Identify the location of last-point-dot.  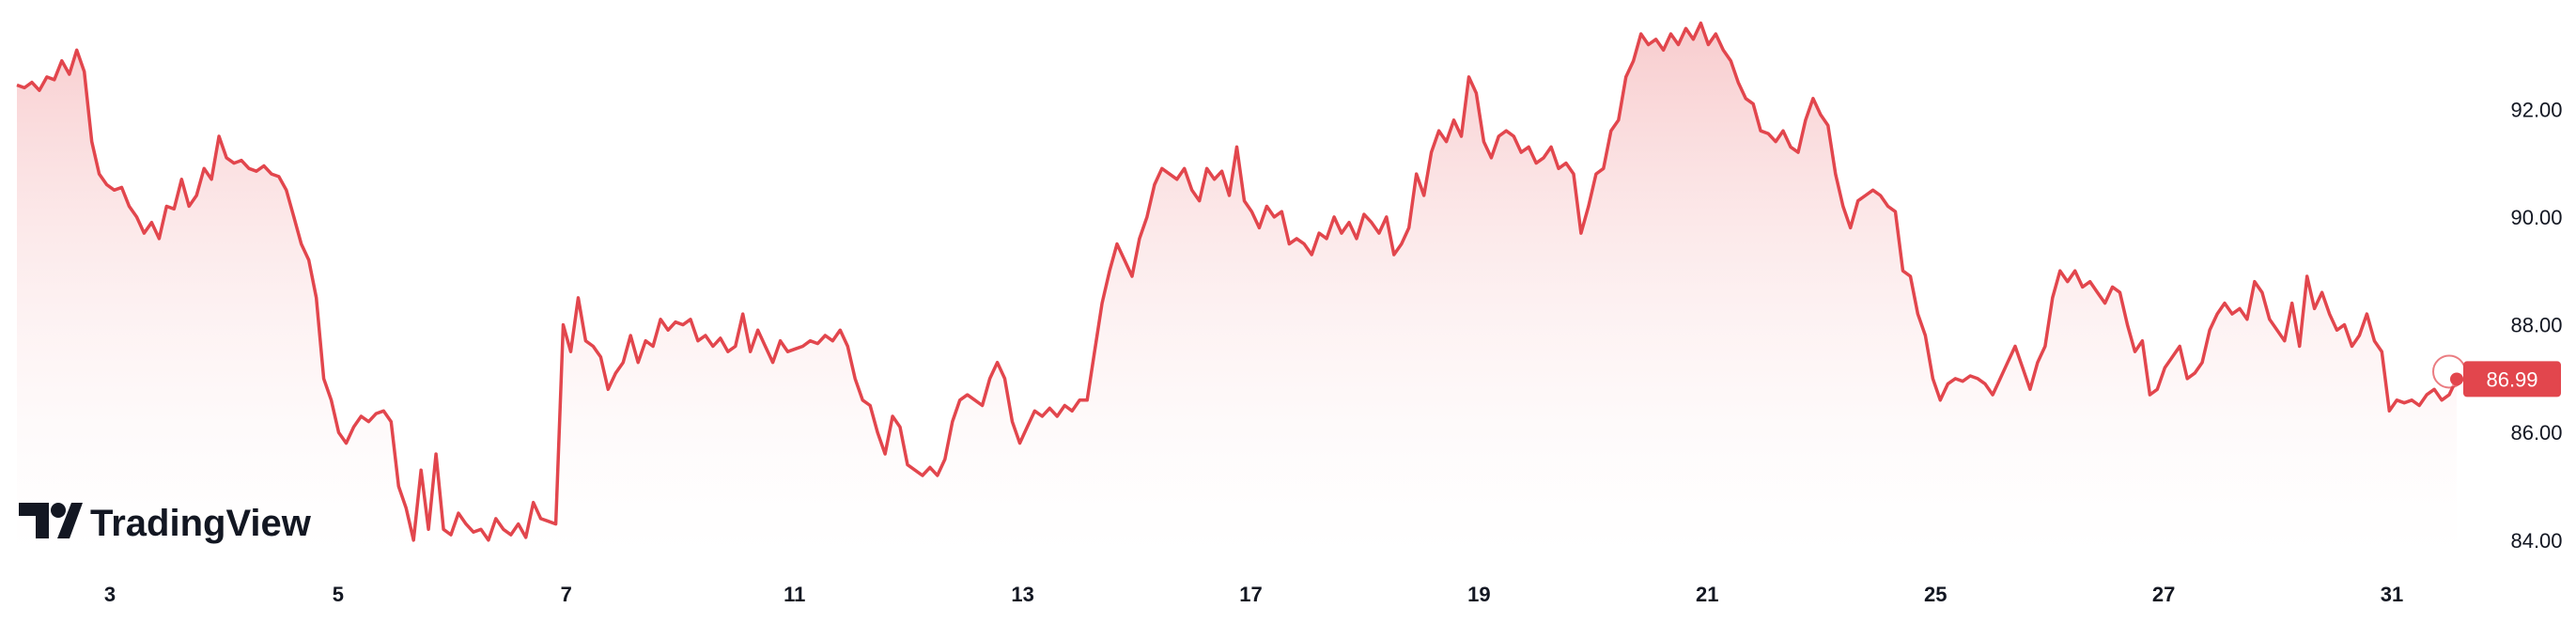
(2456, 379).